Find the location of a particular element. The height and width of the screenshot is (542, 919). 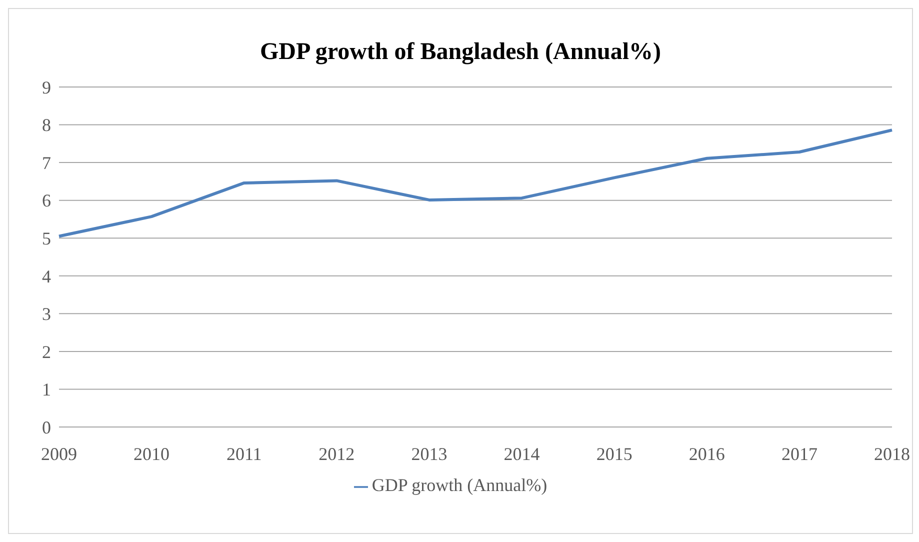

legend-label: GDP growth (Annual%) is located at coordinates (460, 485).